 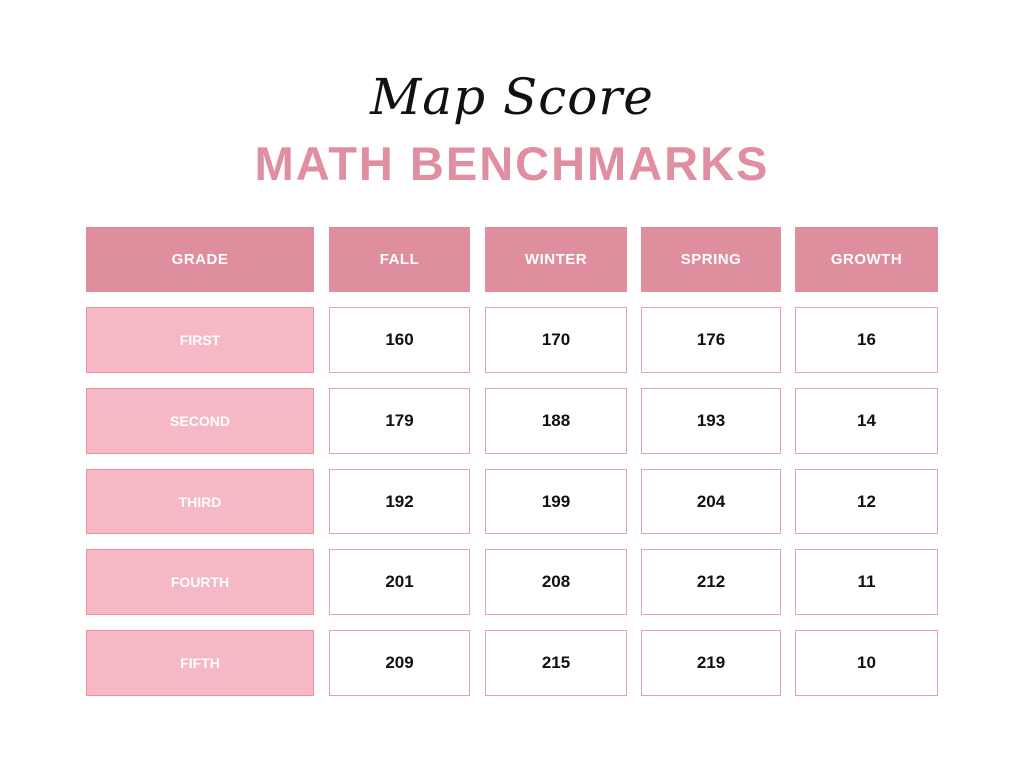 What do you see at coordinates (866, 259) in the screenshot?
I see `column-header: GROWTH` at bounding box center [866, 259].